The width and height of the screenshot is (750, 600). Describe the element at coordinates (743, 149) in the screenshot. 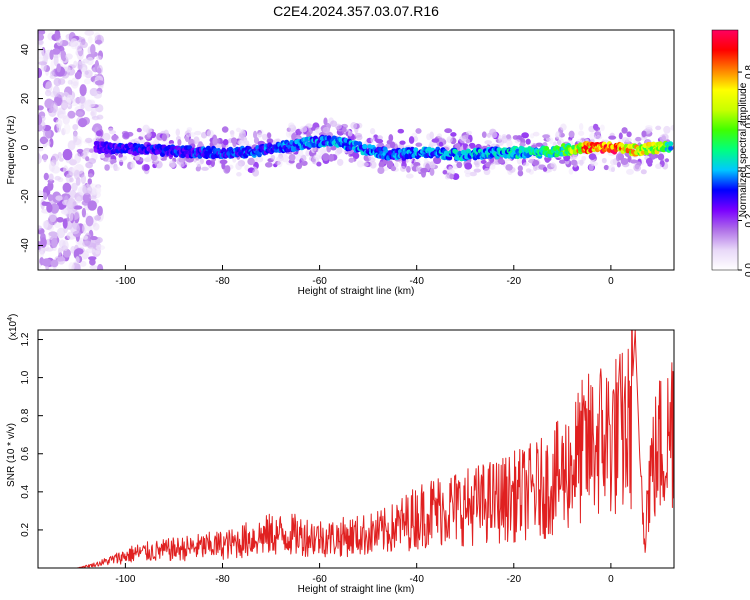

I see `colorbar-label: Normalized spectral amplitude` at that location.